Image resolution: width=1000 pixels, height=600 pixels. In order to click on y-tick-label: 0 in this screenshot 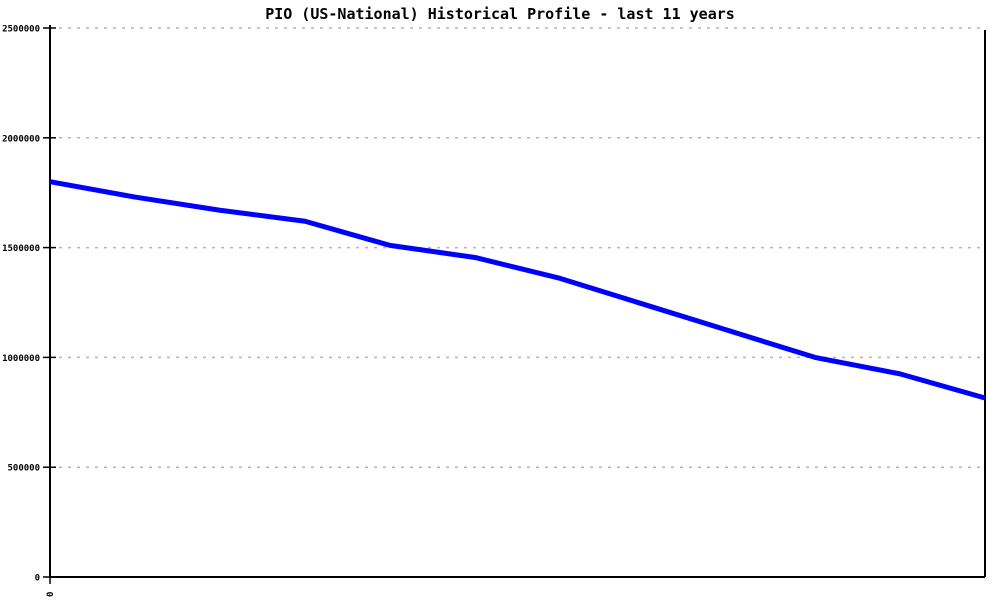, I will do `click(37, 579)`.